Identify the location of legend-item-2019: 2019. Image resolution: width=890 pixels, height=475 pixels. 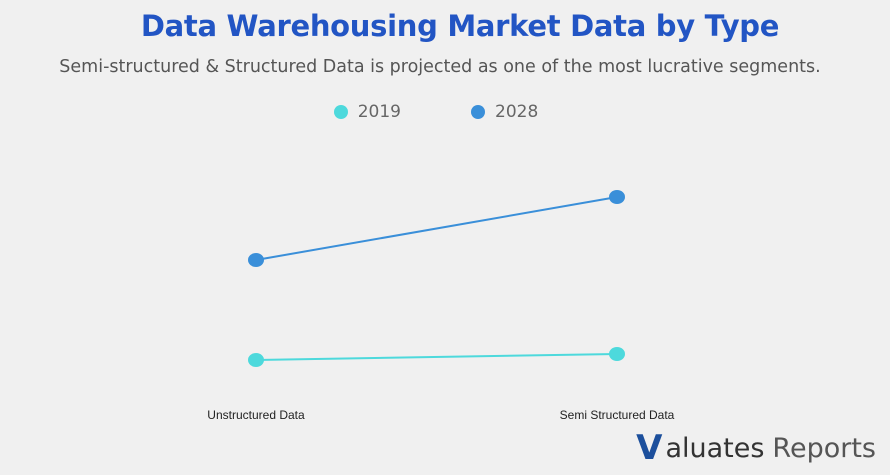
(367, 112).